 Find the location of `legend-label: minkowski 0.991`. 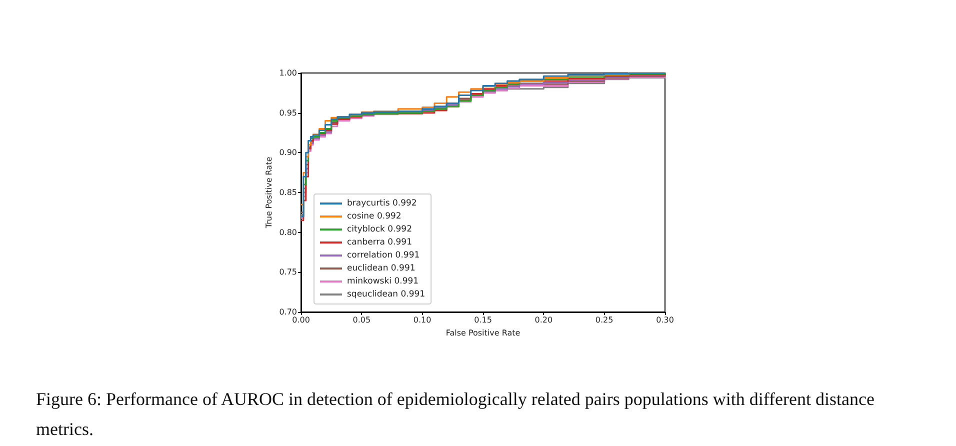

legend-label: minkowski 0.991 is located at coordinates (383, 281).